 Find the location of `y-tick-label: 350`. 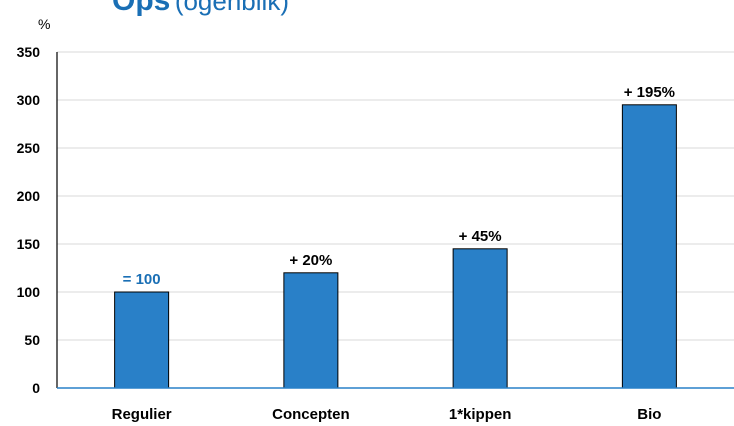

y-tick-label: 350 is located at coordinates (29, 52).